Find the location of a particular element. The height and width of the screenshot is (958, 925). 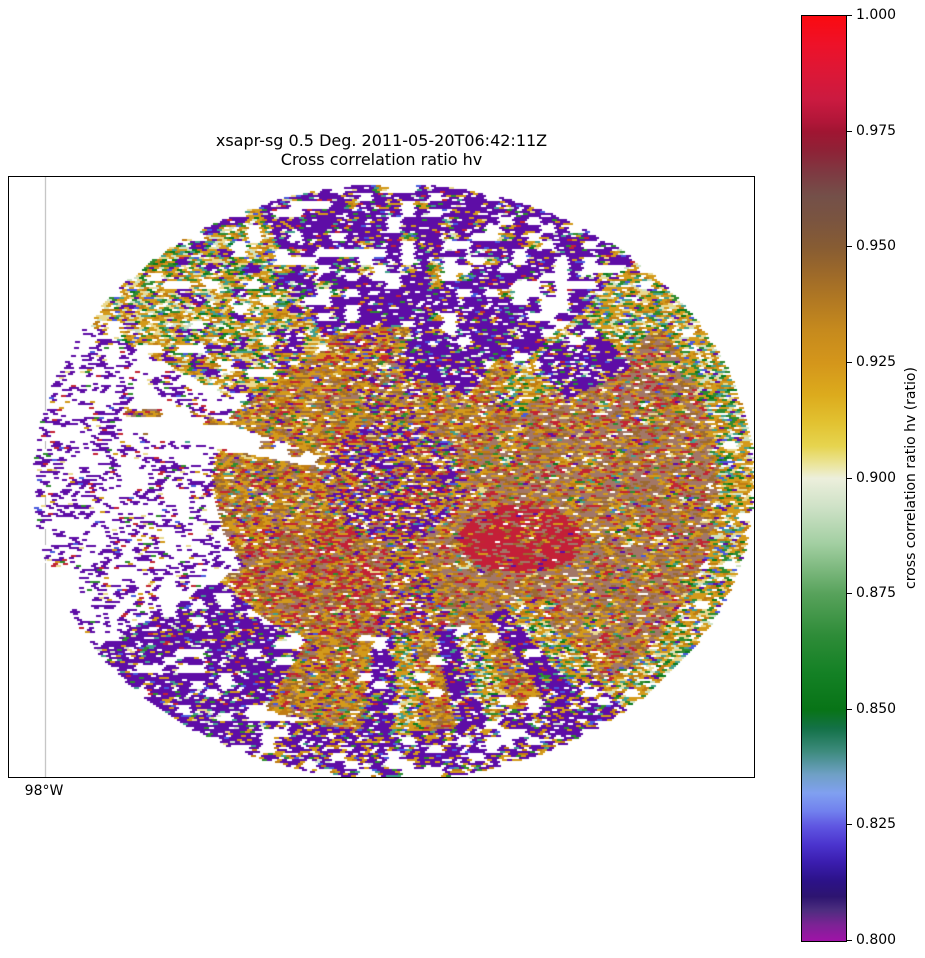

colorbar-tick-label: 0.975 is located at coordinates (876, 130).